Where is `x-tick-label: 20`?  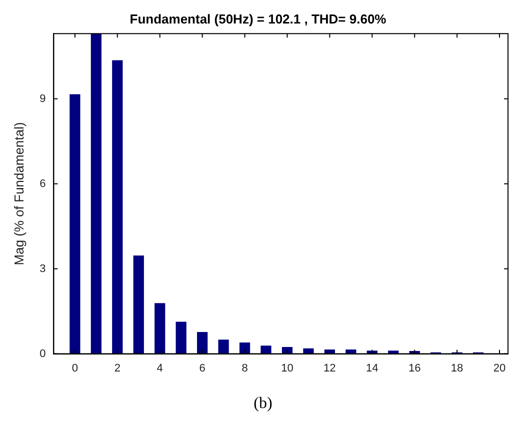 x-tick-label: 20 is located at coordinates (499, 368).